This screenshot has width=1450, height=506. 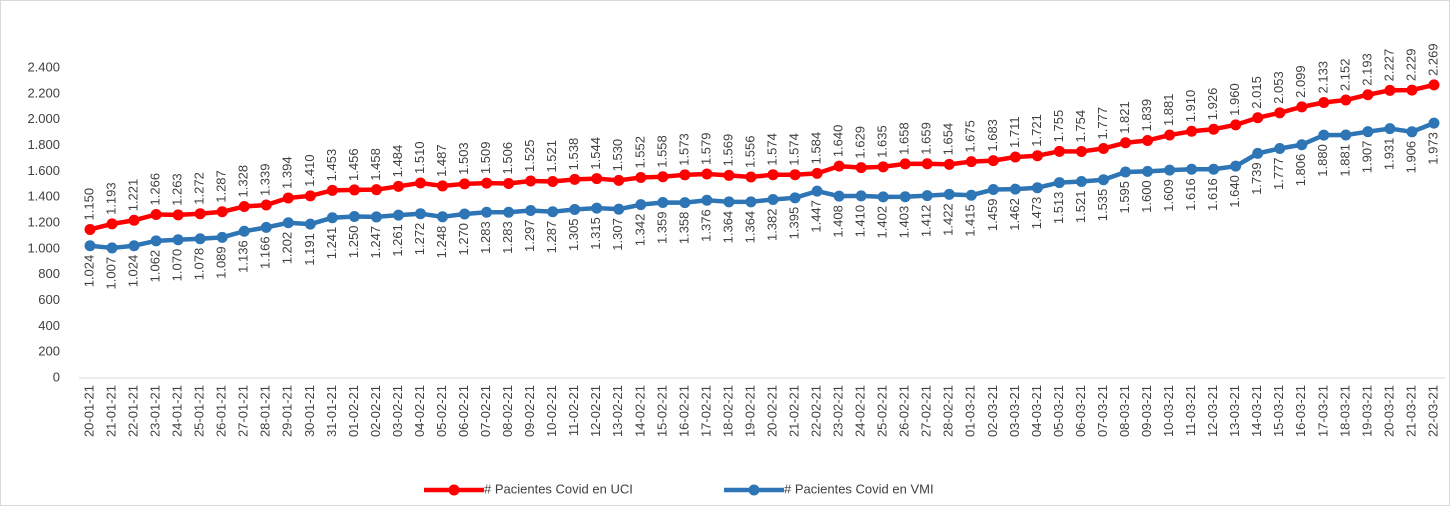 What do you see at coordinates (110, 273) in the screenshot?
I see `data-label: 1.007` at bounding box center [110, 273].